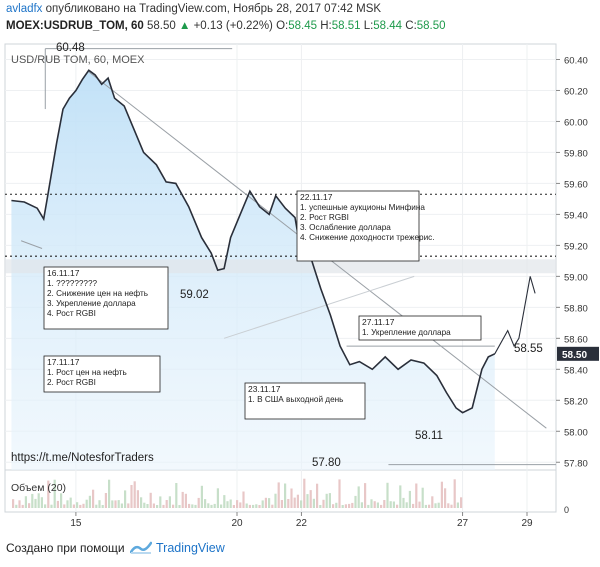  What do you see at coordinates (576, 91) in the screenshot?
I see `y-tick-label: 60.20` at bounding box center [576, 91].